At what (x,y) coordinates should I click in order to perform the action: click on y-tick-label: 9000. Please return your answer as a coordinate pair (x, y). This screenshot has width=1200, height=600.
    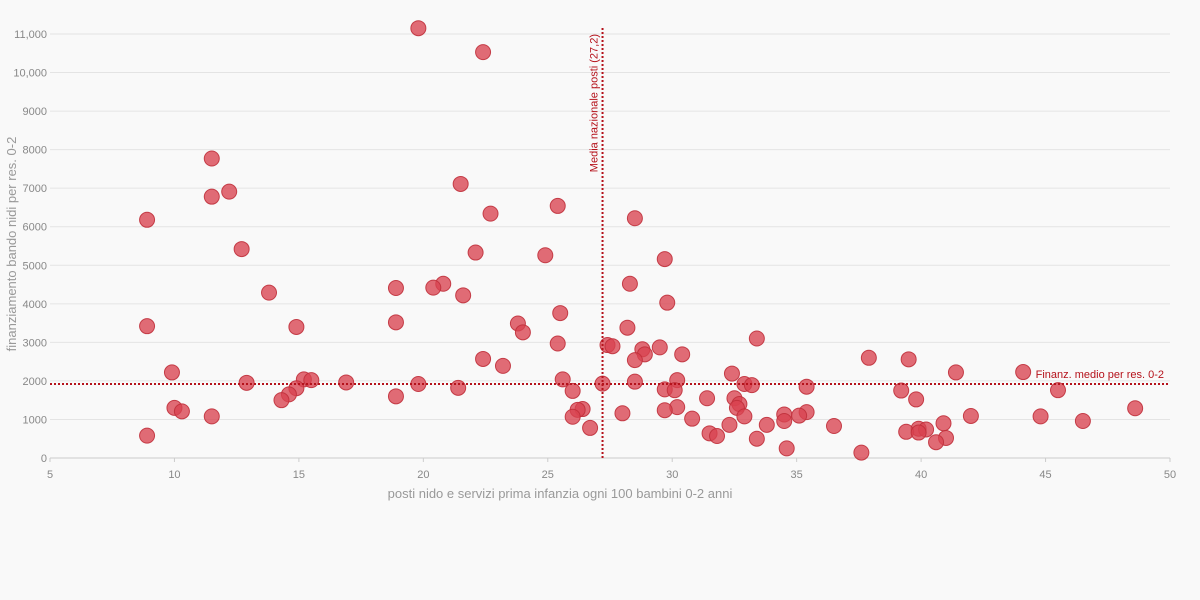
    Looking at the image, I should click on (35, 112).